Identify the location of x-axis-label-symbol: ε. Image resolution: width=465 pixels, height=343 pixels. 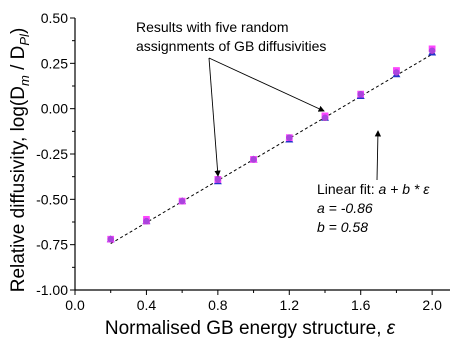
(391, 328).